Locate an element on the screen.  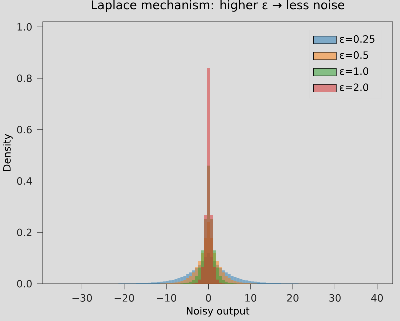
y-tick-label: 0.2 is located at coordinates (24, 232).